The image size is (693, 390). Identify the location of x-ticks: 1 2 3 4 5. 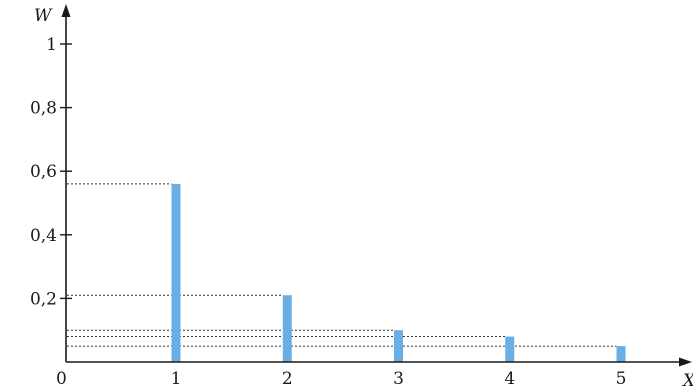
(399, 379).